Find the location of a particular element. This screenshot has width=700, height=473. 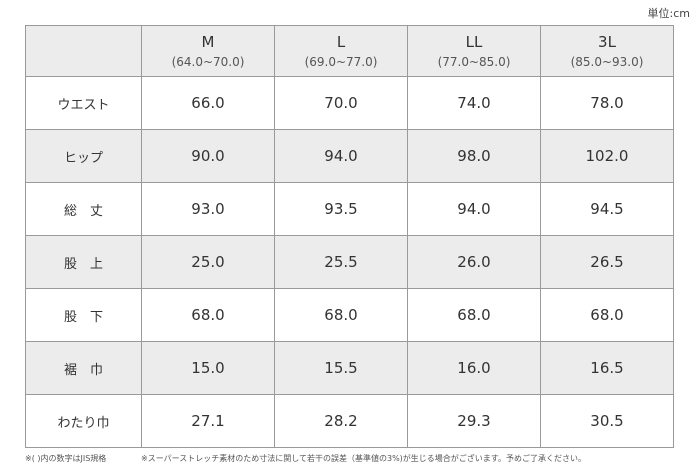

value-cell: 66.0 is located at coordinates (208, 103).